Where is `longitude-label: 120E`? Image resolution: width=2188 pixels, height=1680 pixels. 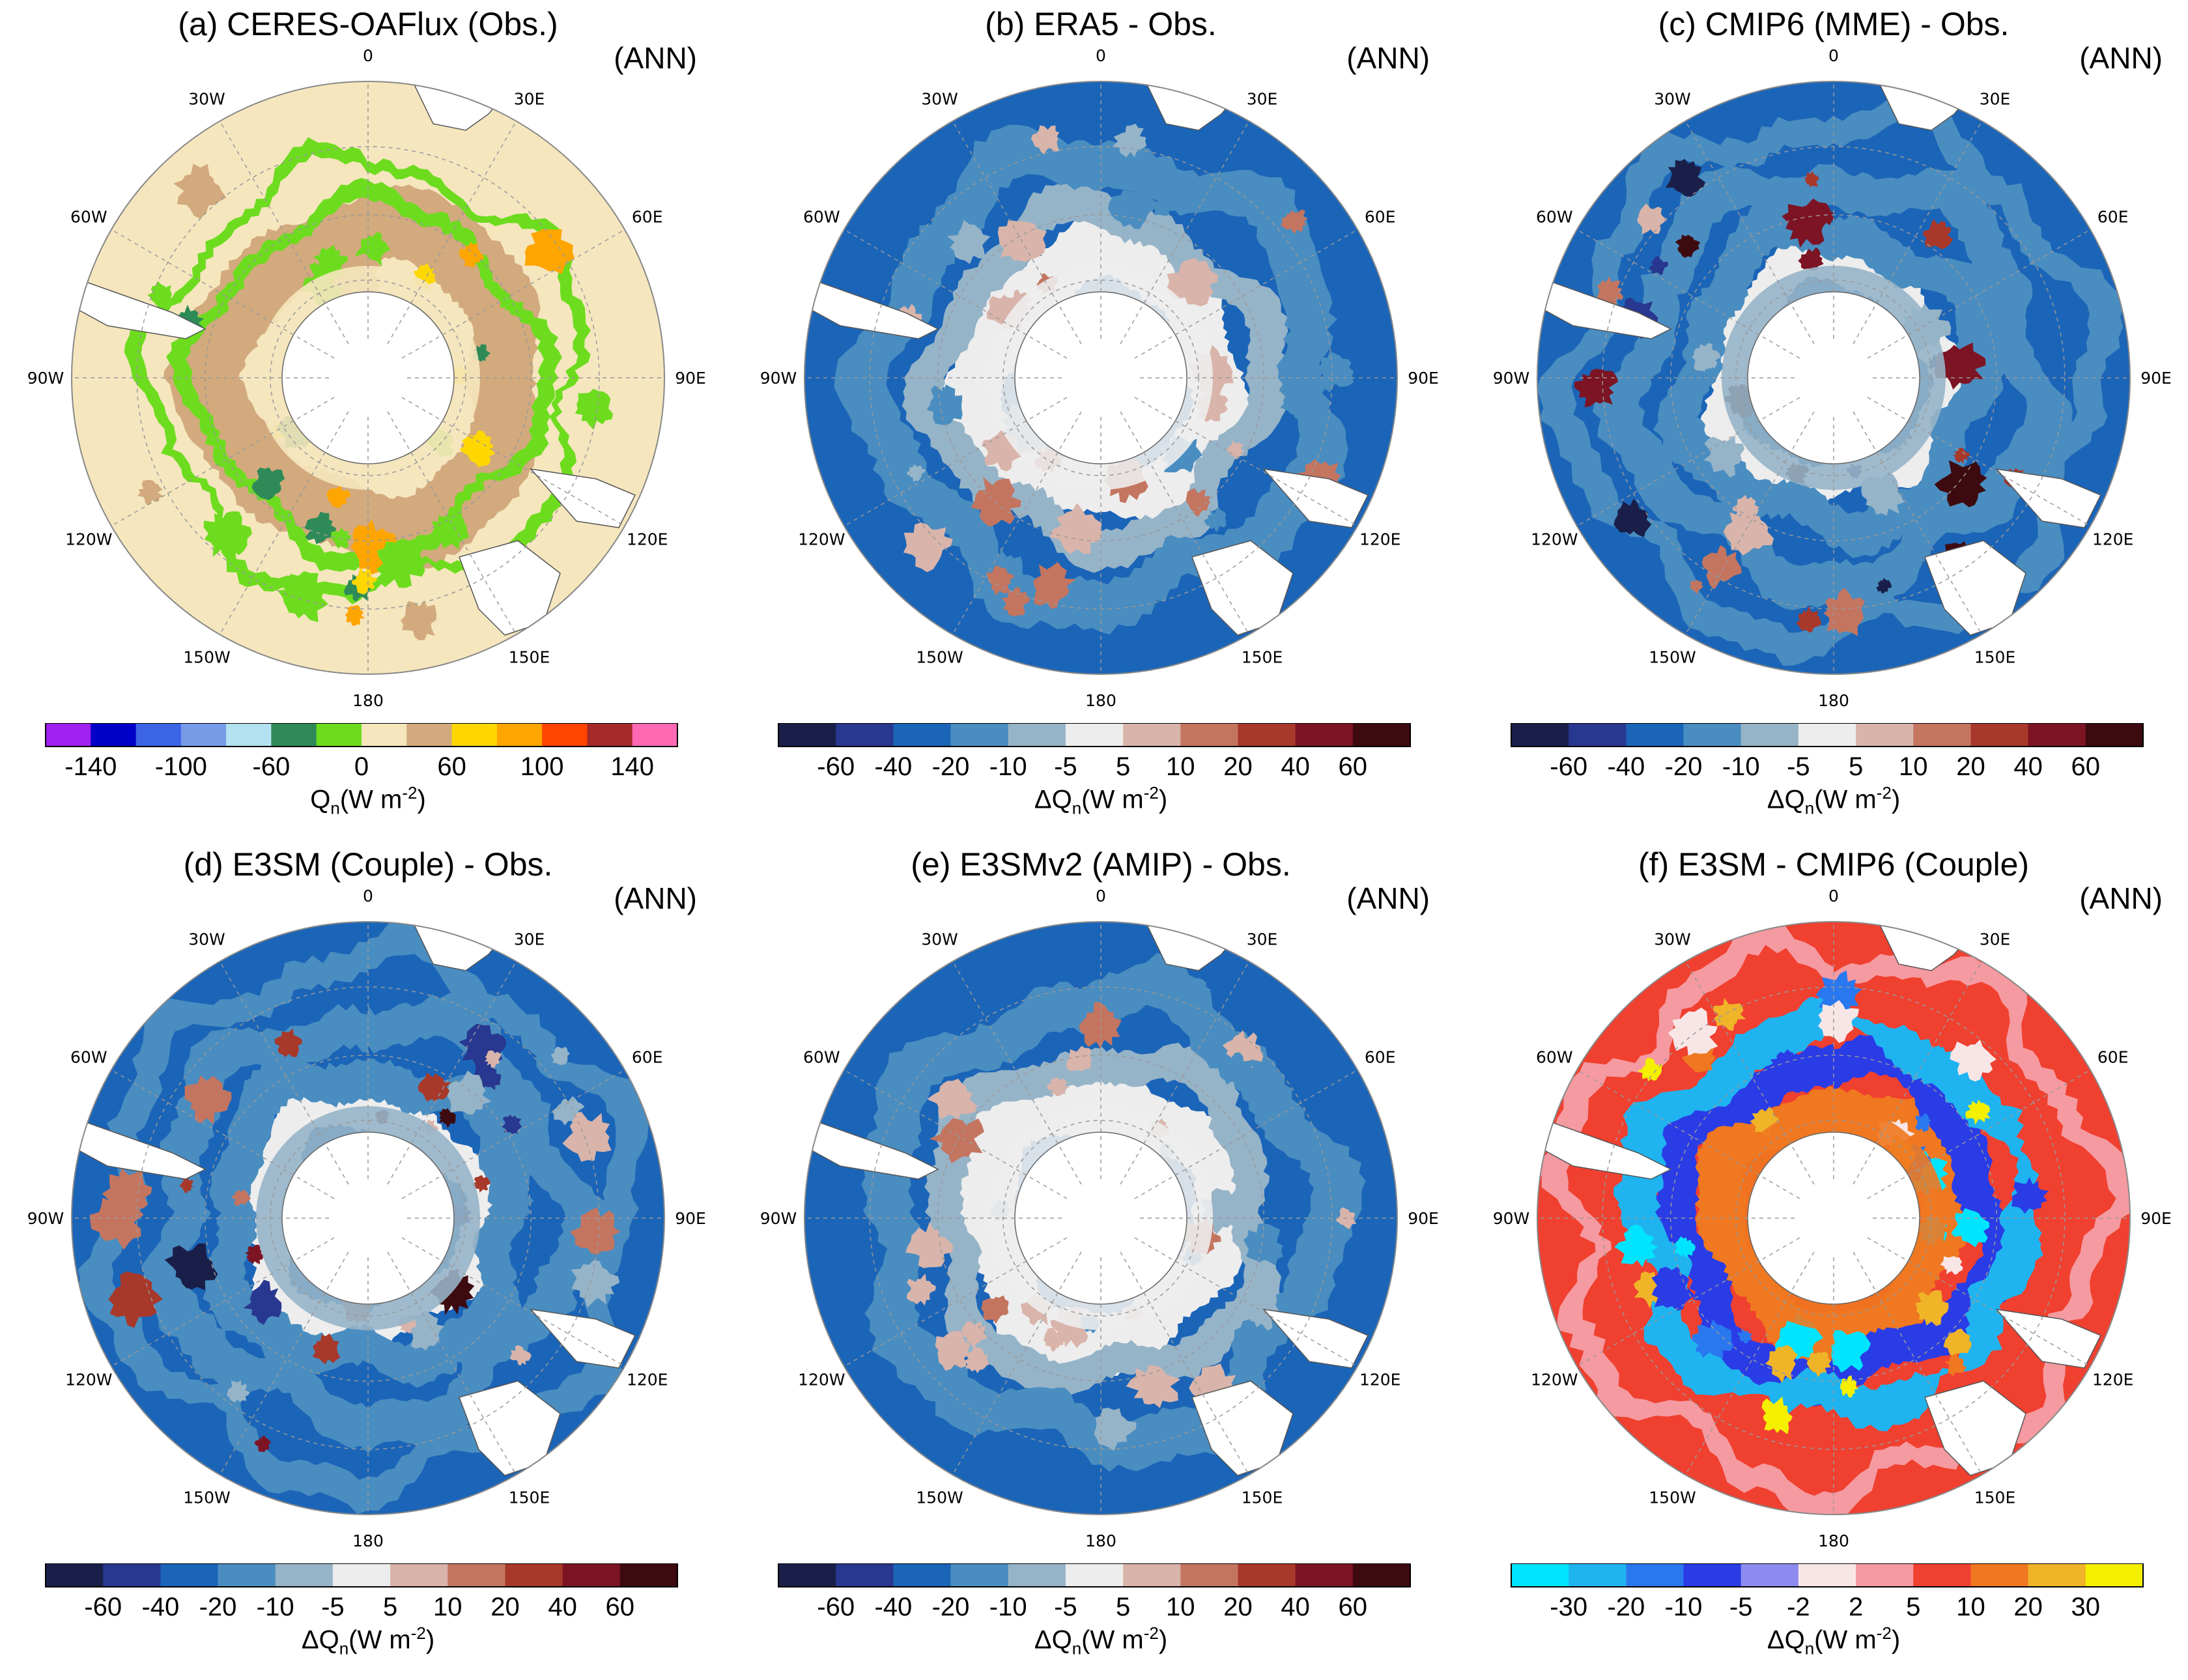
longitude-label: 120E is located at coordinates (647, 1380).